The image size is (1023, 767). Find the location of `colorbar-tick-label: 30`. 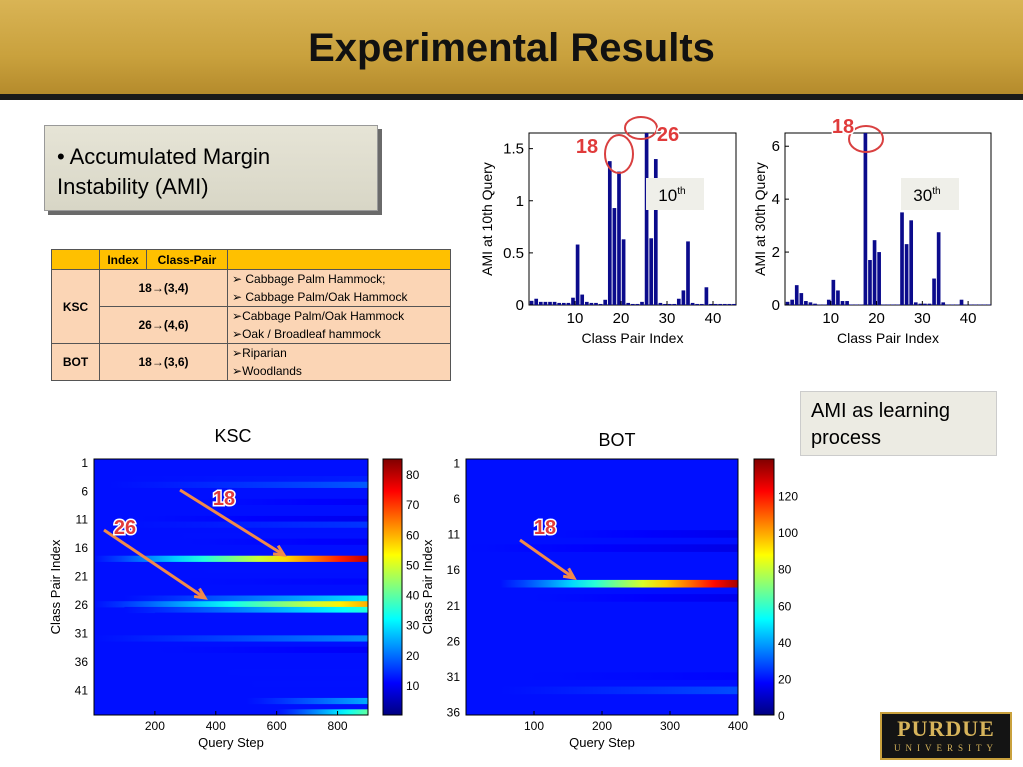

colorbar-tick-label: 30 is located at coordinates (413, 626).